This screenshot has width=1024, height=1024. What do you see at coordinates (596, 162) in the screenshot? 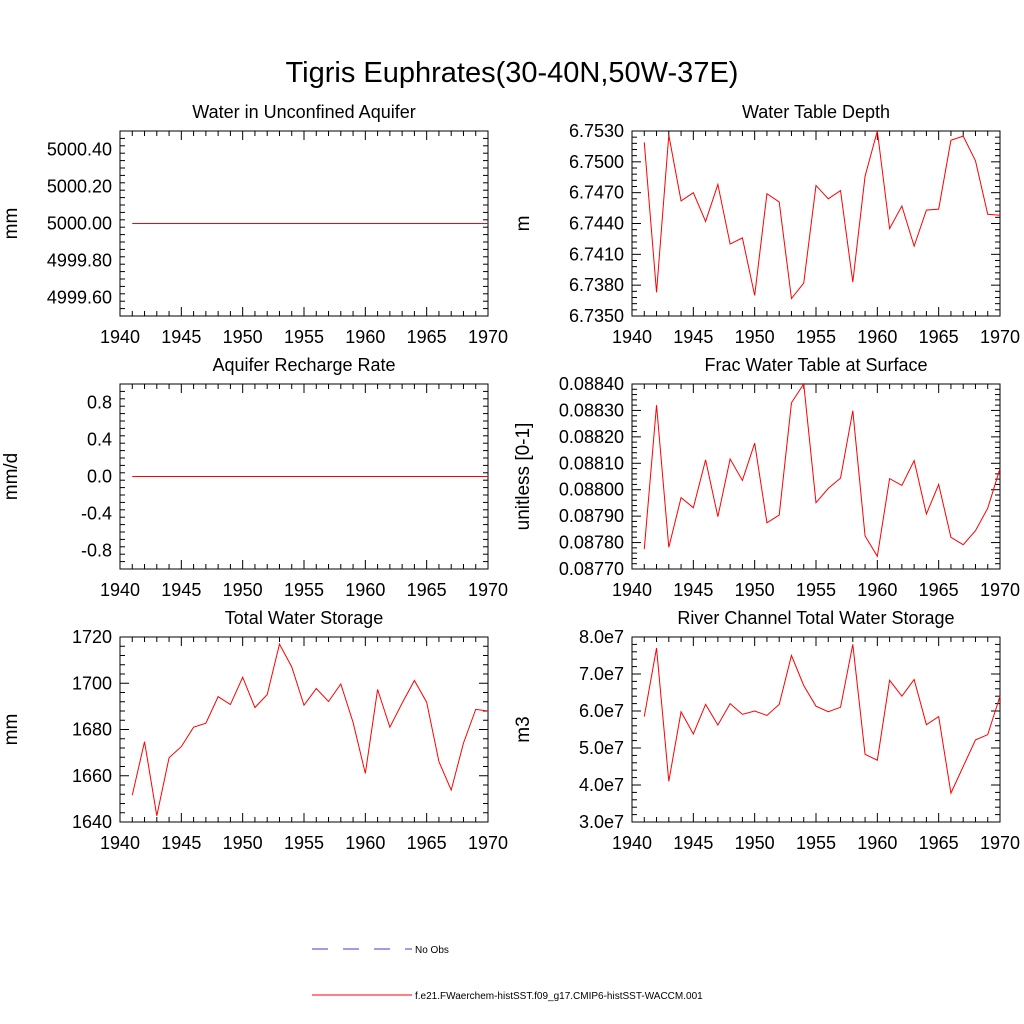
I see `y-tick-label: 6.7500` at bounding box center [596, 162].